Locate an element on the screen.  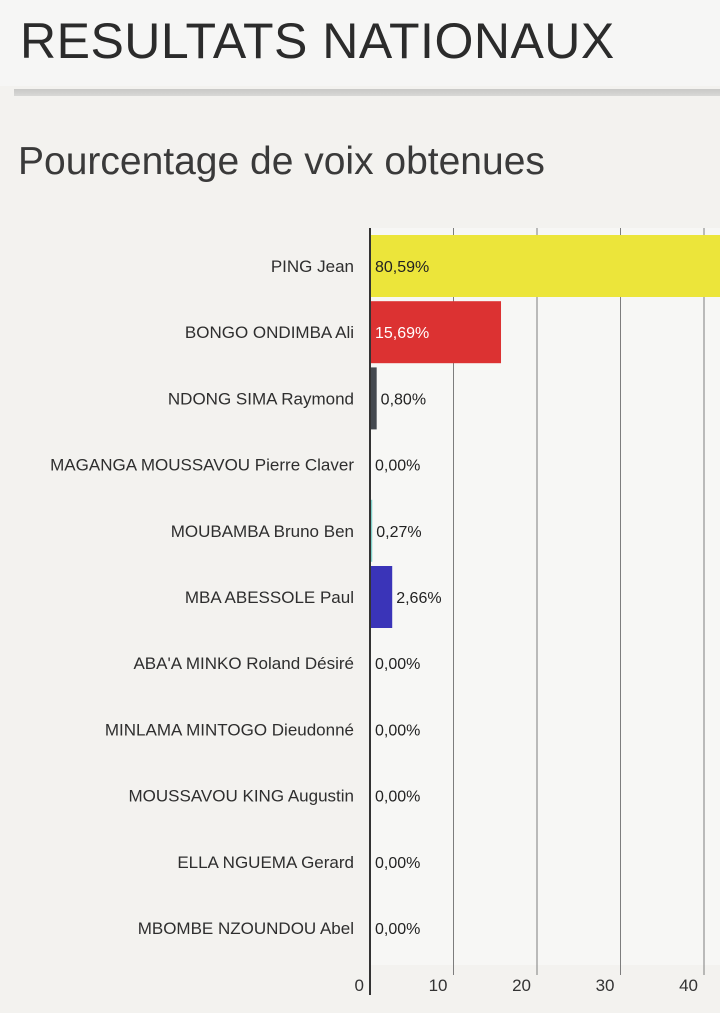
value-label: 80,59% is located at coordinates (402, 267).